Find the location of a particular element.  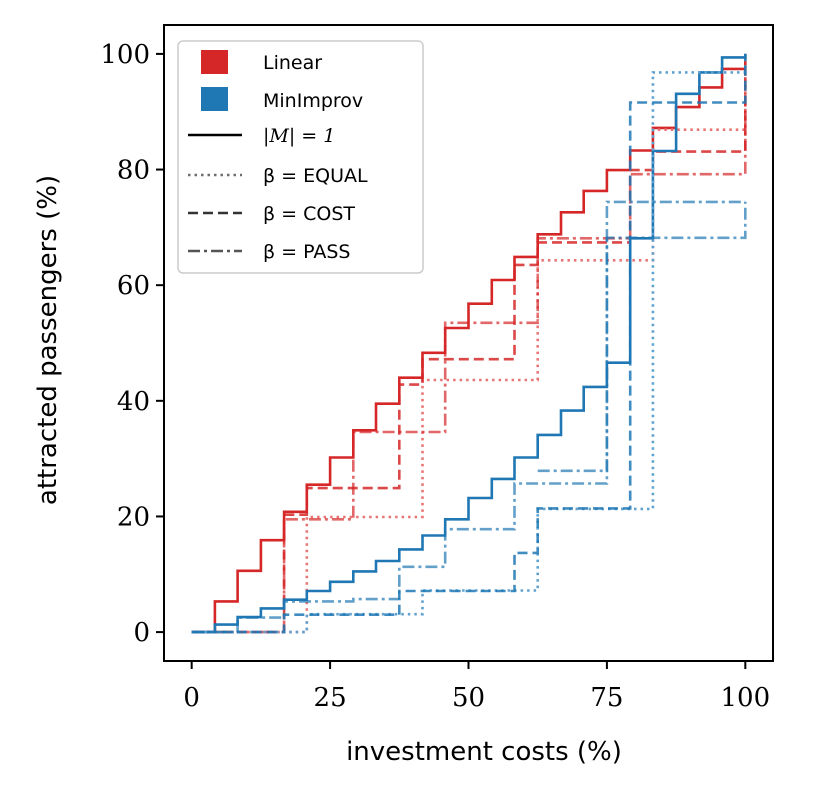

legend-label-linear: Linear is located at coordinates (292, 63).